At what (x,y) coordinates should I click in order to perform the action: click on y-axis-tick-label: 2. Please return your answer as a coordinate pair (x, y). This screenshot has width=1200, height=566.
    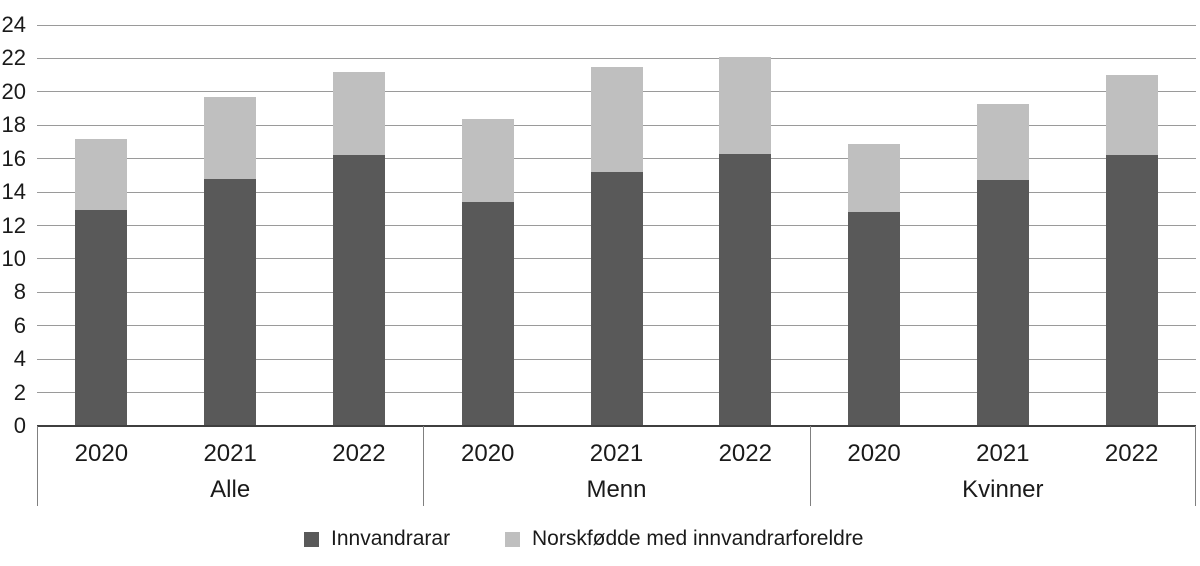
    Looking at the image, I should click on (19, 392).